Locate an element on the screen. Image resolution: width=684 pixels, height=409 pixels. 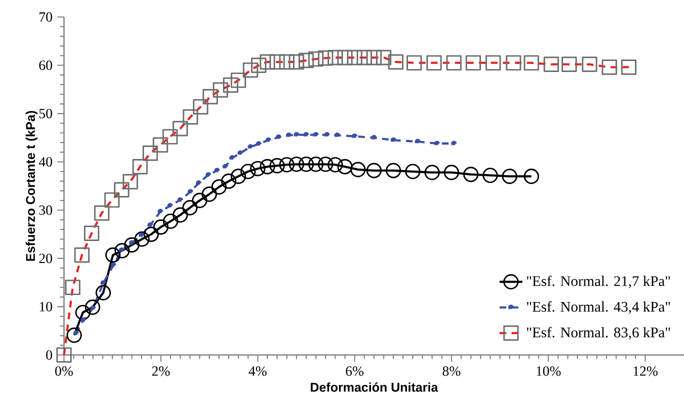
y-tick-label: 40 is located at coordinates (45, 162).